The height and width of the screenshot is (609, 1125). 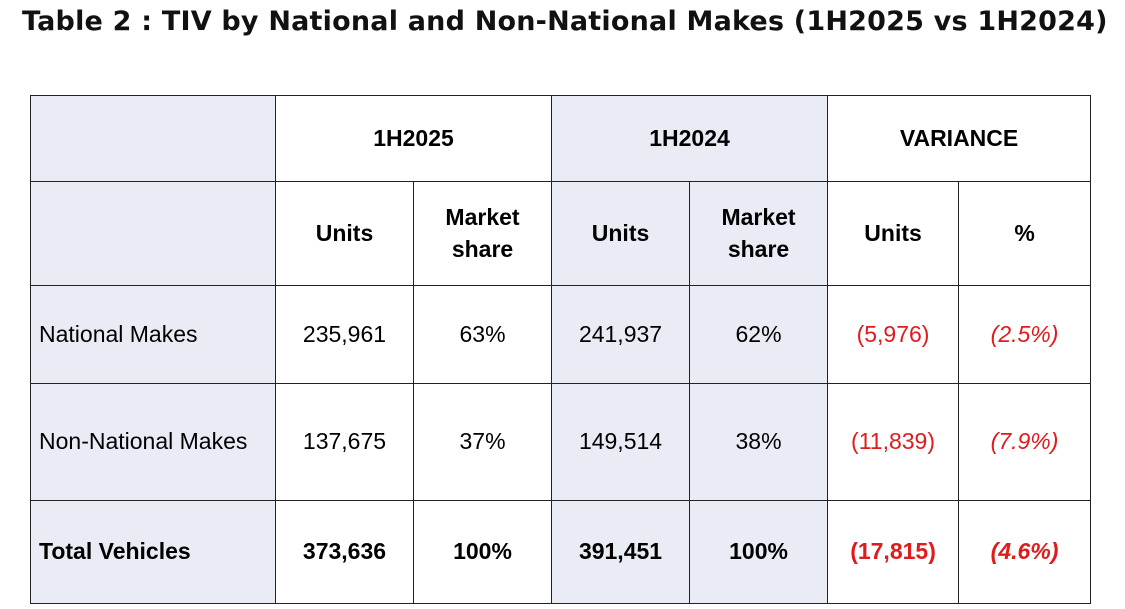 I want to click on variance-units-cell: (17,815), so click(x=893, y=552).